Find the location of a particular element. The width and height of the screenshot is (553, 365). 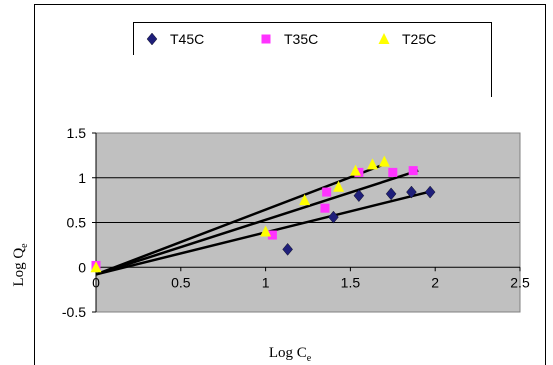

y-tick-label: -0.5 is located at coordinates (74, 312).